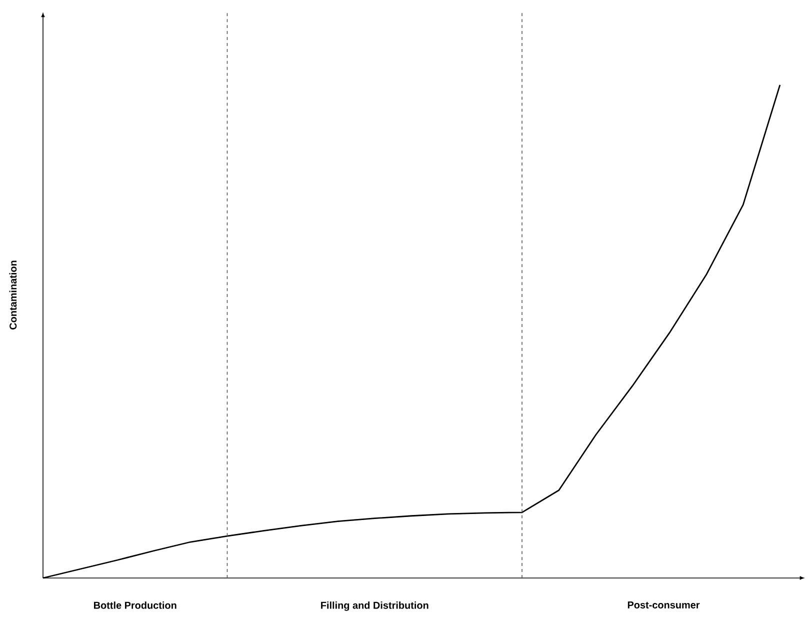 The width and height of the screenshot is (810, 635). I want to click on text: Bottle Production, so click(135, 605).